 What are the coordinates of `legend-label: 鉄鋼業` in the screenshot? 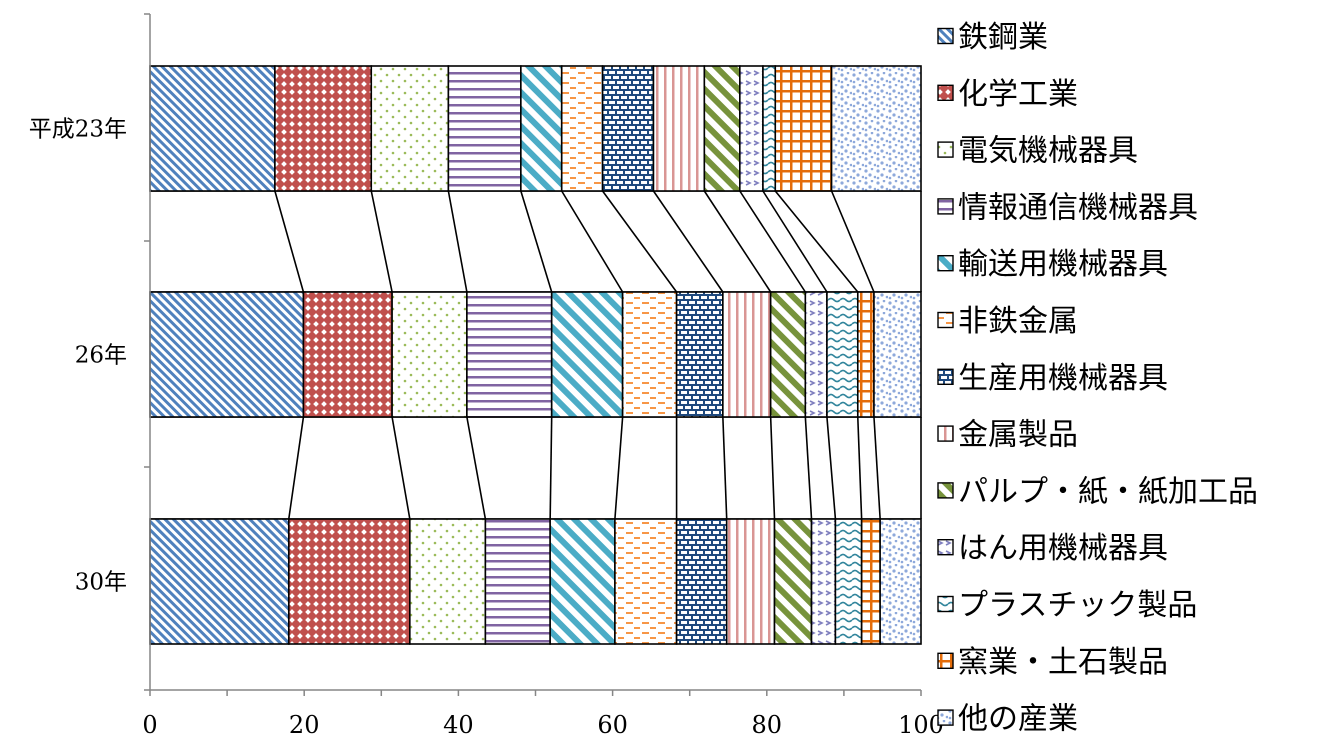 It's located at (1003, 37).